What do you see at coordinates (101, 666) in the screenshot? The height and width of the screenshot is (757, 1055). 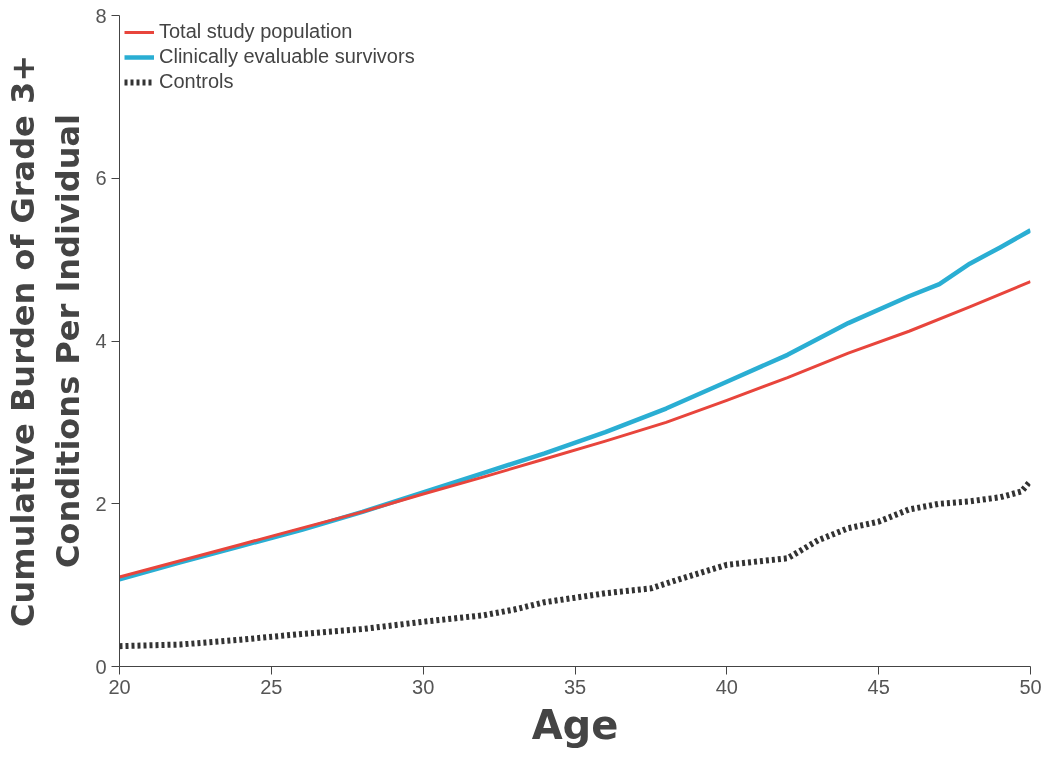 I see `y-tick-label: 0` at bounding box center [101, 666].